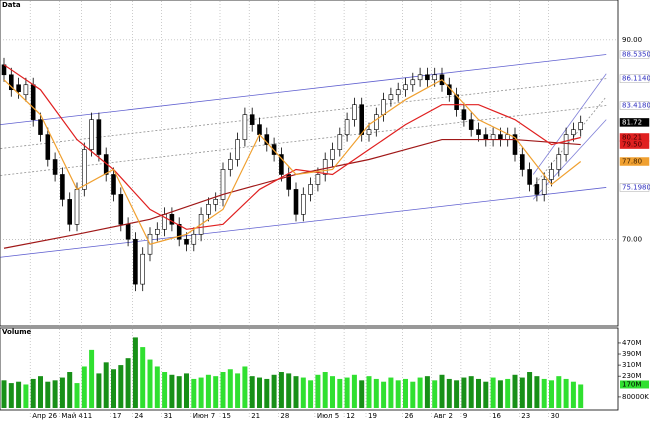 This screenshot has height=422, width=650. I want to click on x-tick-label: 16, so click(496, 416).